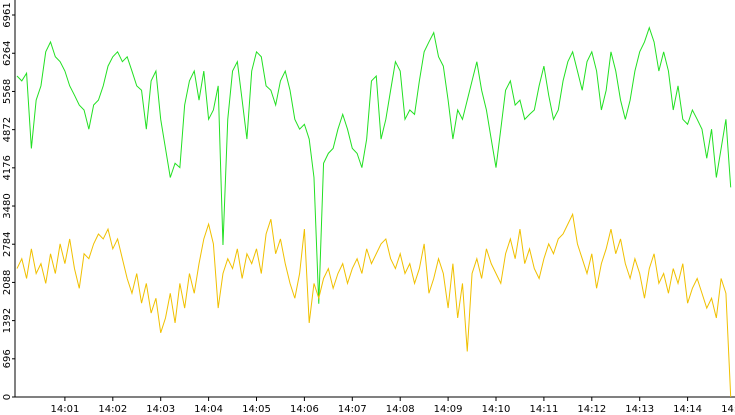 This screenshot has height=415, width=735. What do you see at coordinates (7, 53) in the screenshot?
I see `y-tick-label: 6264` at bounding box center [7, 53].